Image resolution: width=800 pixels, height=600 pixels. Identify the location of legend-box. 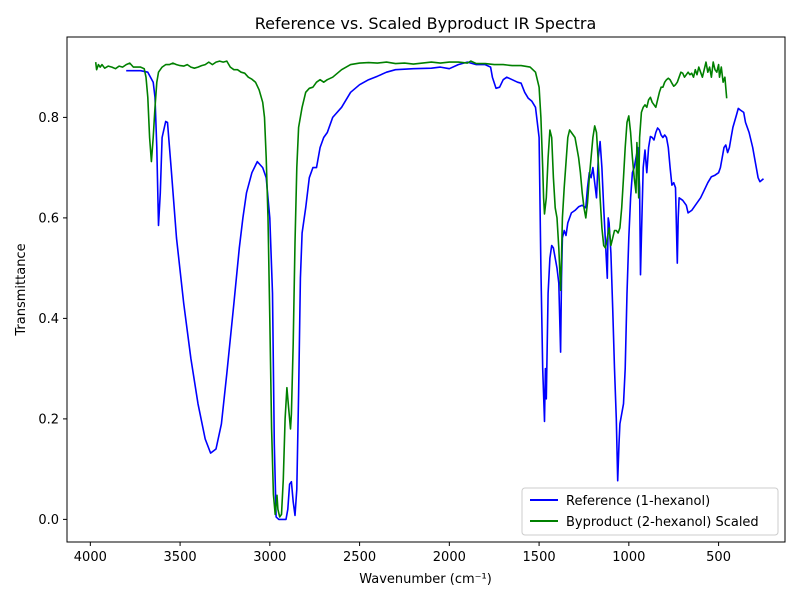
(650, 511).